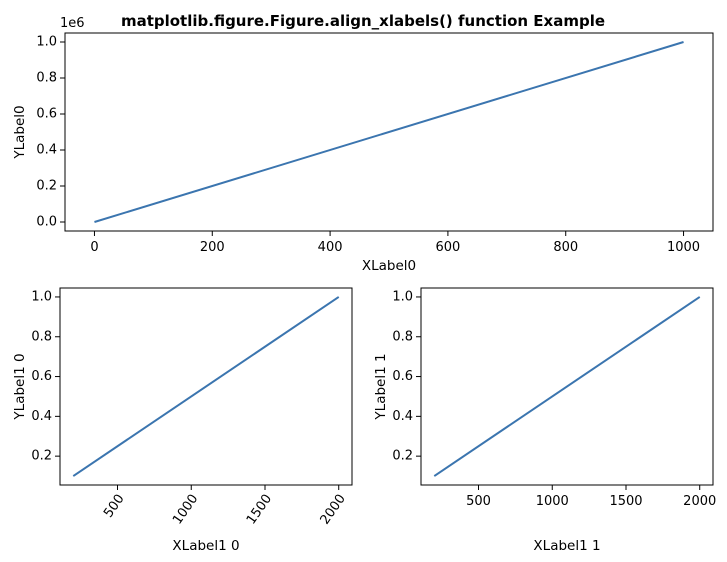  Describe the element at coordinates (46, 222) in the screenshot. I see `y-tick-label: 0.0` at that location.